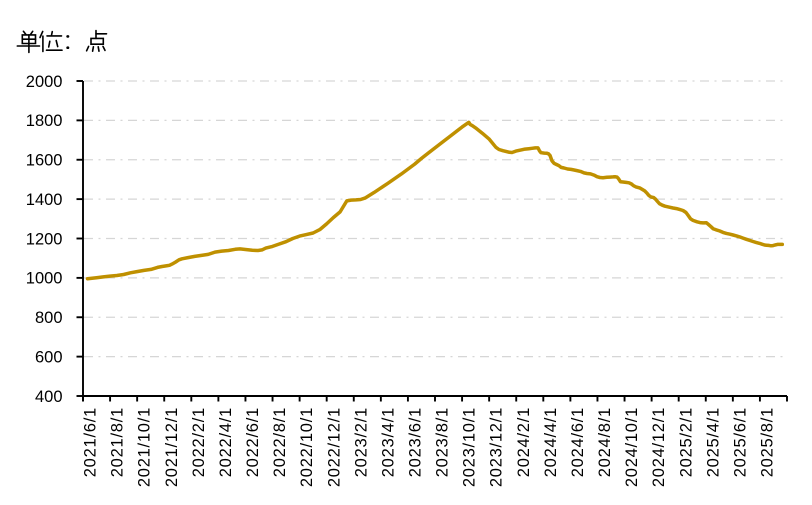  What do you see at coordinates (443, 442) in the screenshot?
I see `svg-text: 2023/8/1` at bounding box center [443, 442].